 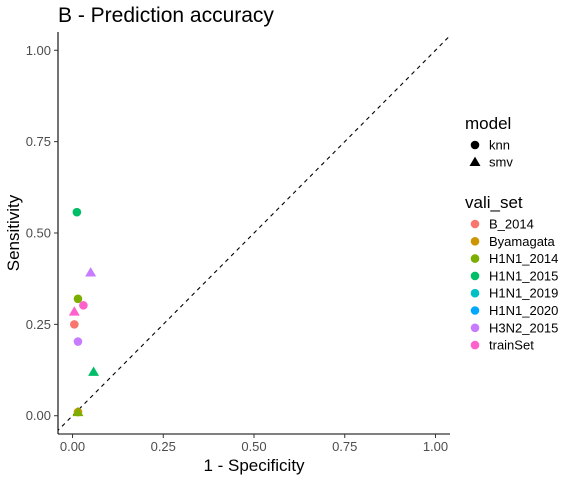 I want to click on x-tick-label: 0.25, so click(x=163, y=446).